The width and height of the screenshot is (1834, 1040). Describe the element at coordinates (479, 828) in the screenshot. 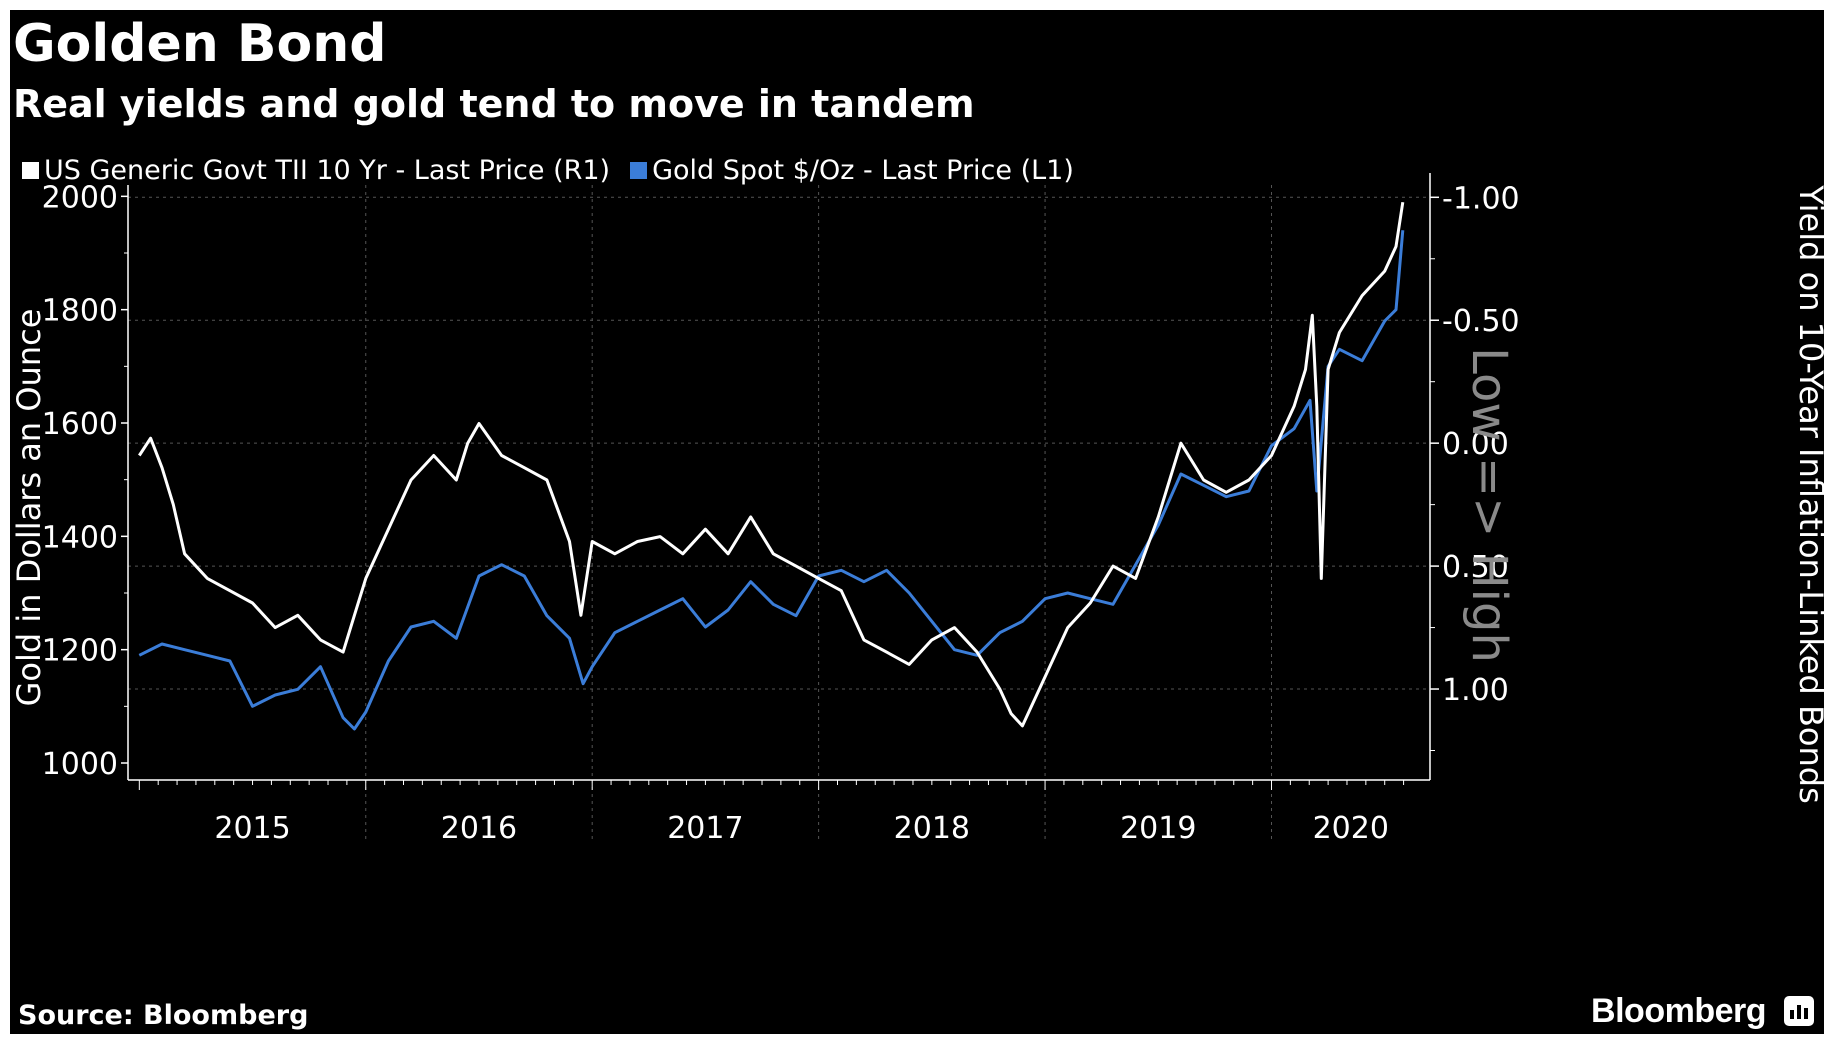

I see `x-axis-tick-label: 2016` at that location.